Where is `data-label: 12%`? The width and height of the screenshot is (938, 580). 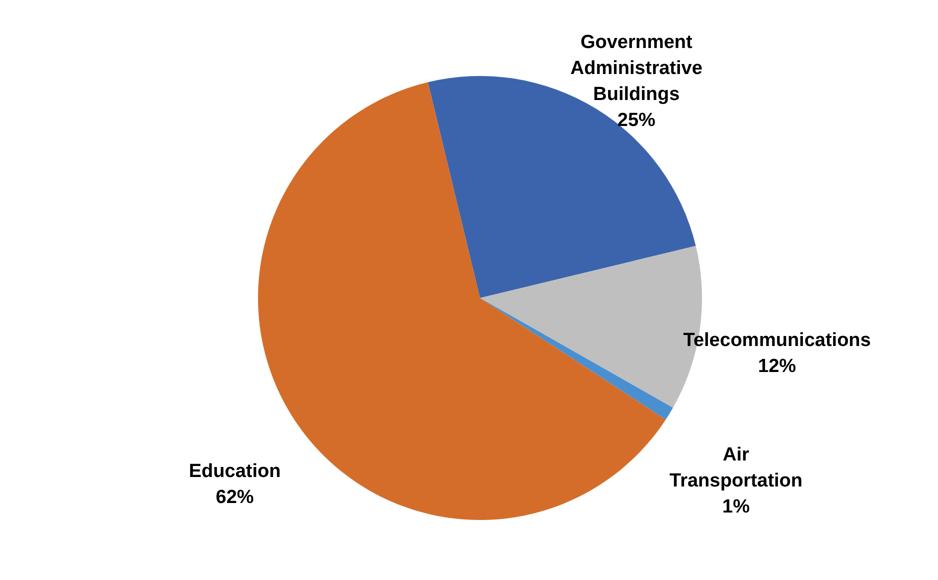
data-label: 12% is located at coordinates (777, 366).